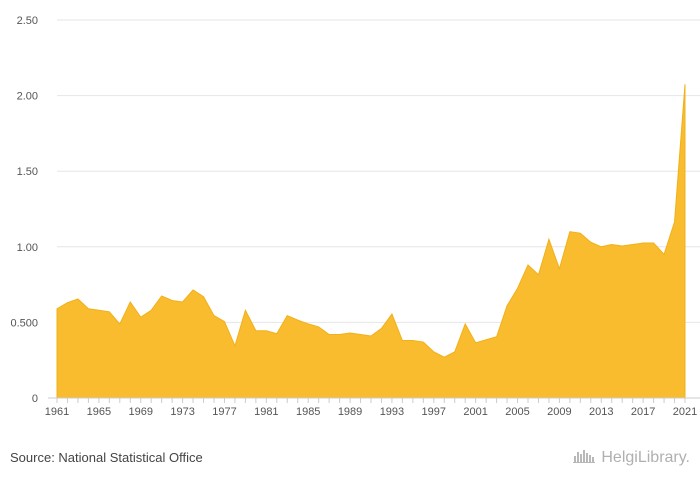  What do you see at coordinates (57, 412) in the screenshot?
I see `x-tick-label: 1961` at bounding box center [57, 412].